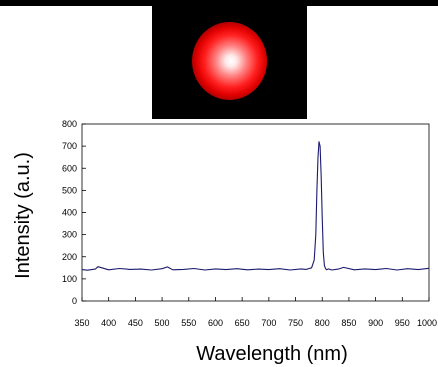  I want to click on y-tick-label: 100, so click(69, 279).